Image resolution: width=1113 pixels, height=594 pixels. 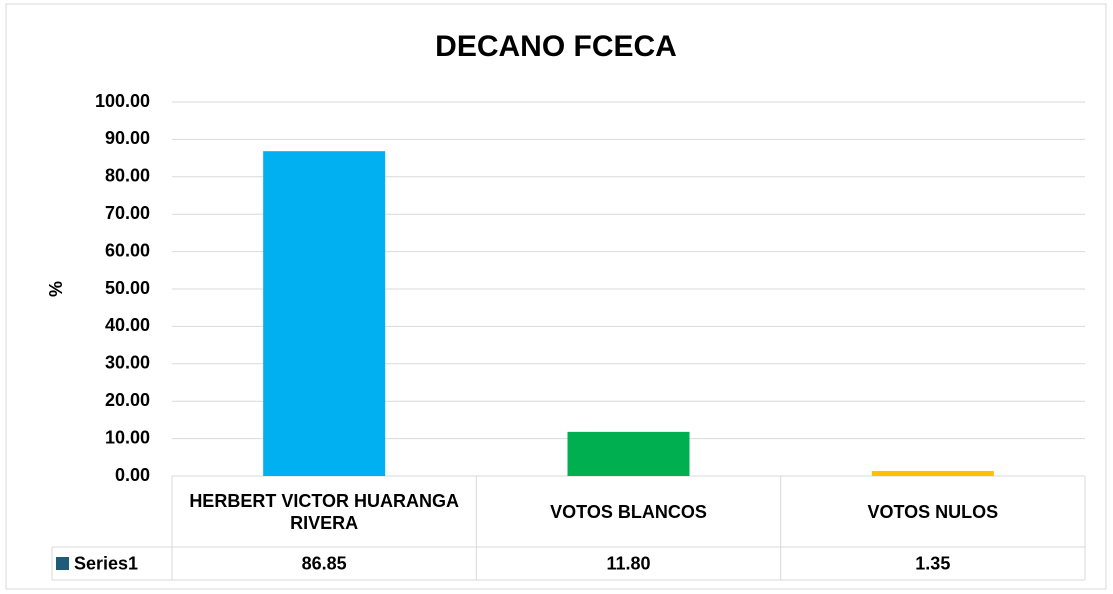 I want to click on y-tick-label: 40.00, so click(x=127, y=325).